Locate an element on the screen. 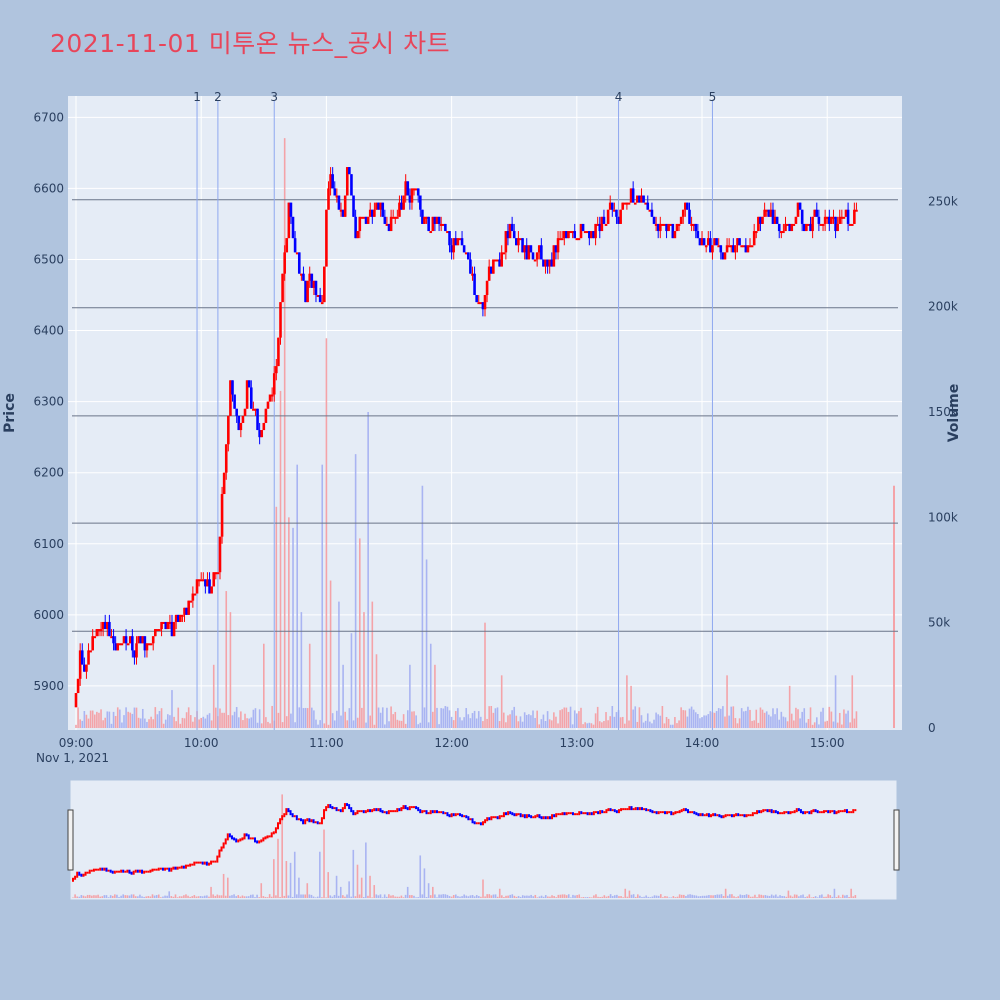 The width and height of the screenshot is (1000, 1000). price-tick-label: 6200 is located at coordinates (48, 473).